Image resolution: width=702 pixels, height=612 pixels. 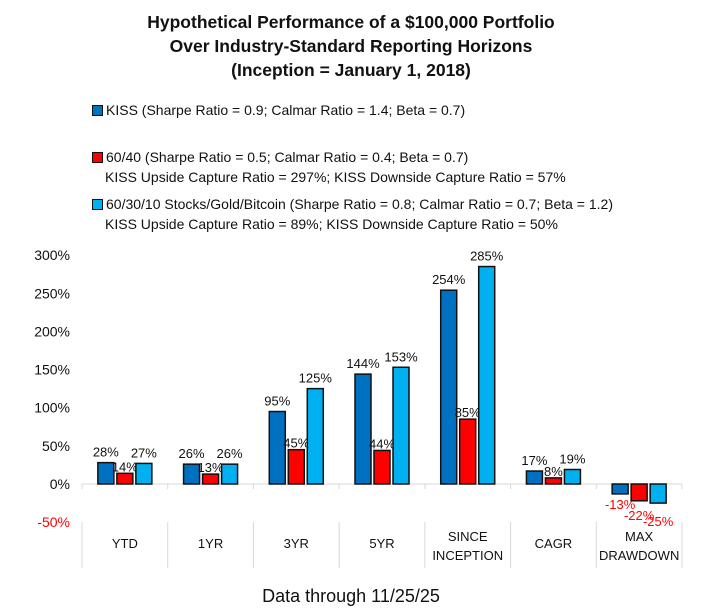 I want to click on chart-title-line-3: (Inception = January 1, 2018), so click(x=351, y=70).